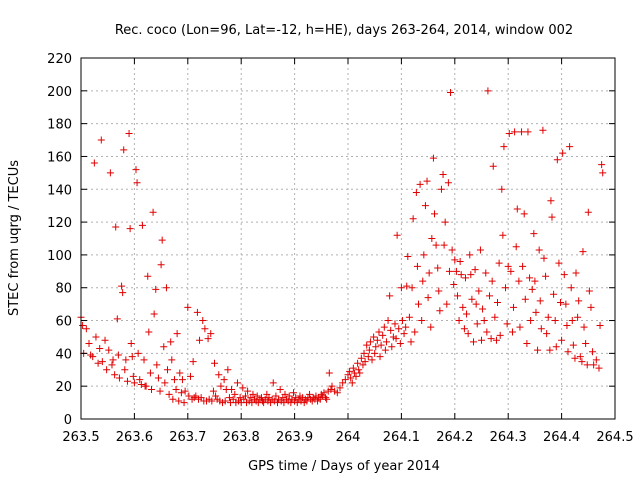 The height and width of the screenshot is (480, 640). I want to click on y-tick-label: 0, so click(68, 420).